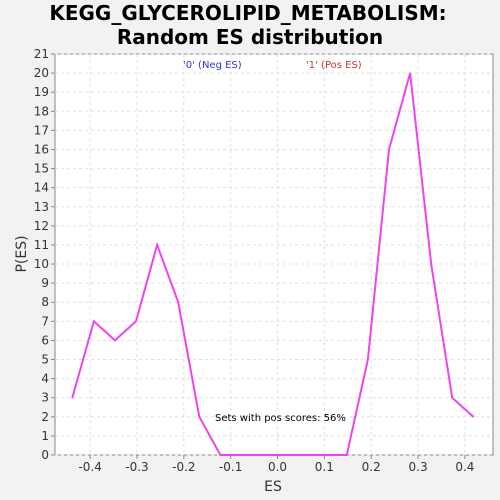 The image size is (500, 500). Describe the element at coordinates (418, 467) in the screenshot. I see `x-tick-label: 0.3` at that location.